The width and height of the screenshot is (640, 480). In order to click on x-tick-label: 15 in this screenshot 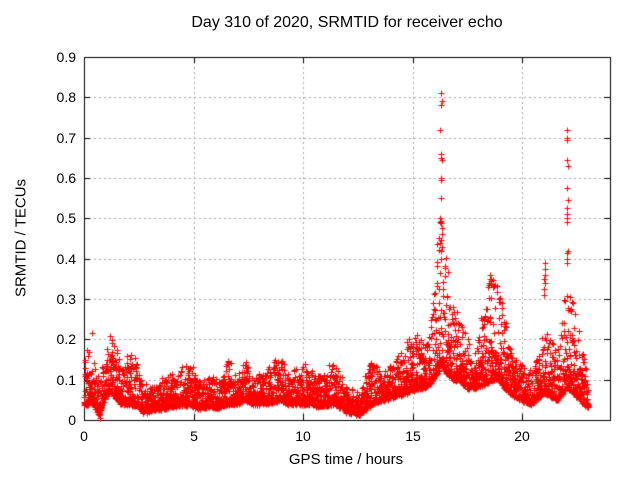, I will do `click(413, 436)`.